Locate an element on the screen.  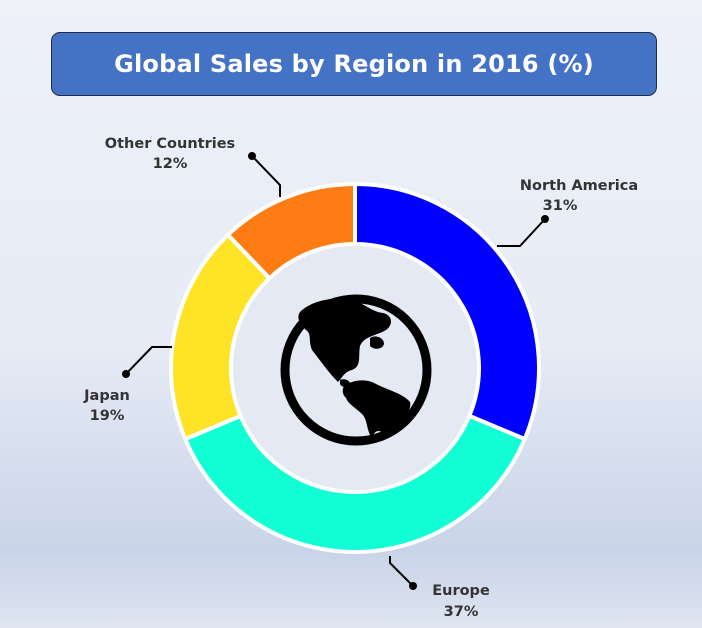
chart-title-banner: Global Sales by Region in 2016 (%) is located at coordinates (354, 64).